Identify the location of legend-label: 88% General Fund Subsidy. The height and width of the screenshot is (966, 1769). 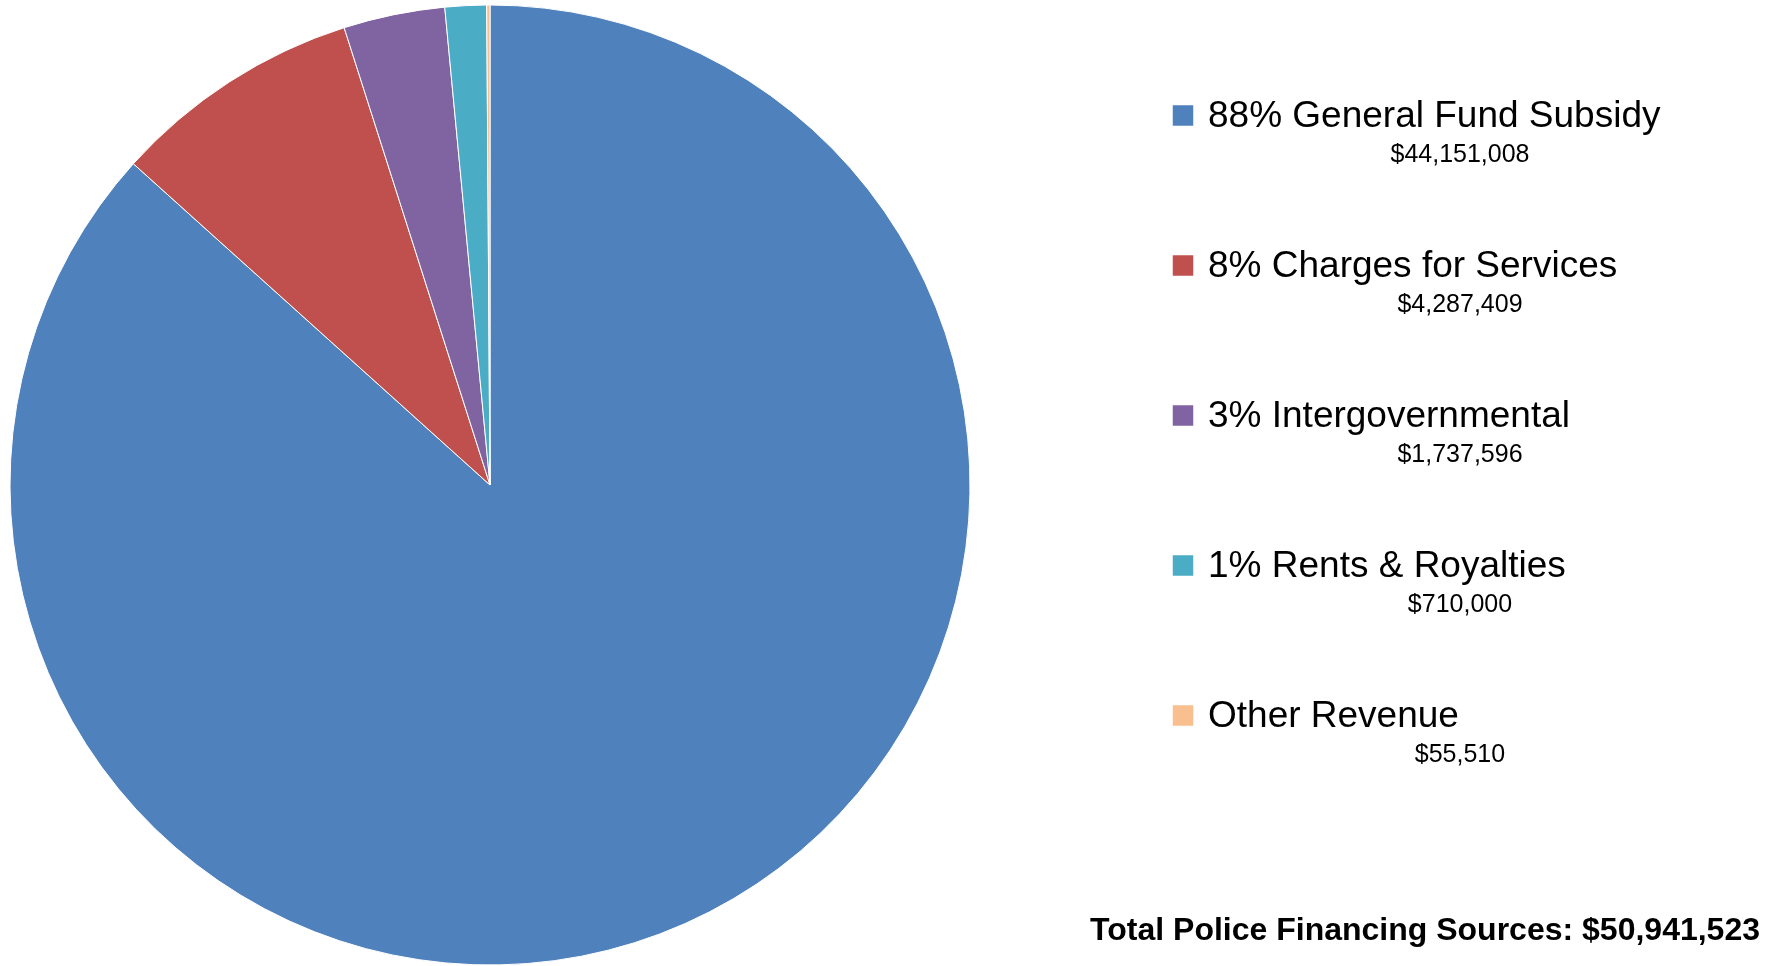
(1434, 114).